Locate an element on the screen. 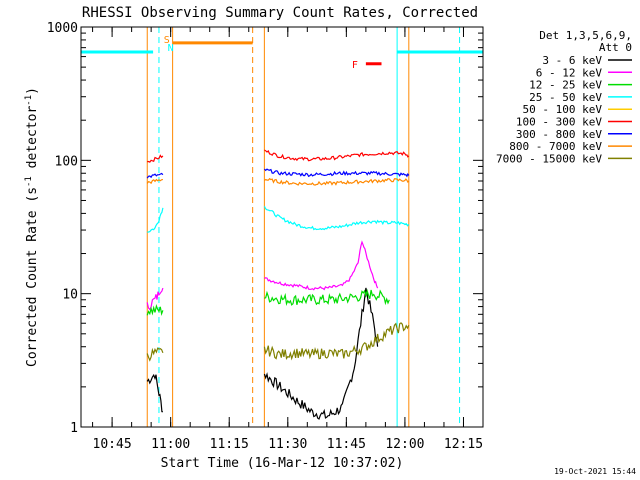 The image size is (640, 480). legend-label: 100 - 300 keV is located at coordinates (559, 122).